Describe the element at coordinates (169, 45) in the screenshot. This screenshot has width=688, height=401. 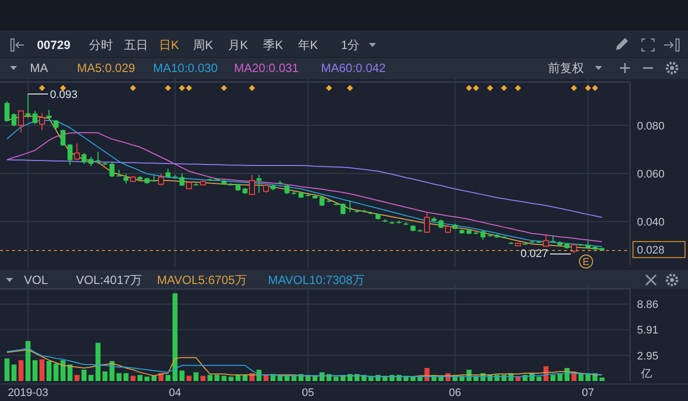
I see `text: 日K` at that location.